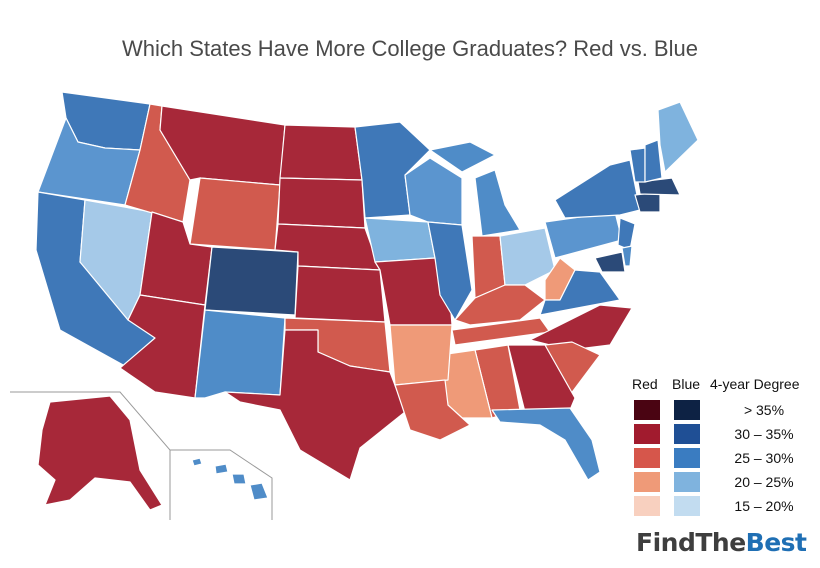  Describe the element at coordinates (541, 378) in the screenshot. I see `state-georgia` at that location.